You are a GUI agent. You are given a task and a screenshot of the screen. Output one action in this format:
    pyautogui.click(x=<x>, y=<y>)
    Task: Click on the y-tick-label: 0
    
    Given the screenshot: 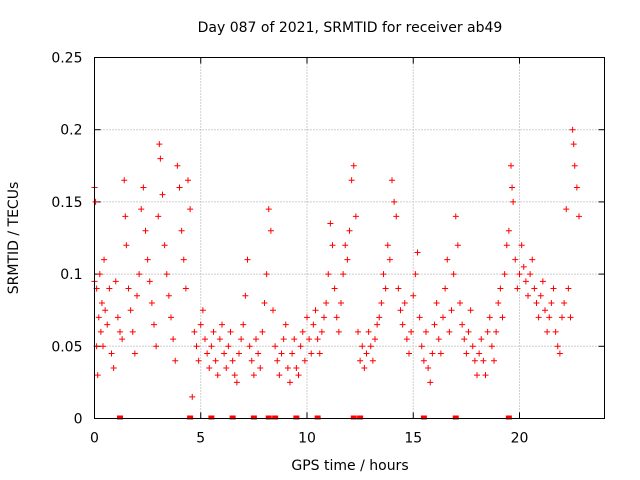 What is the action you would take?
    pyautogui.click(x=78, y=420)
    